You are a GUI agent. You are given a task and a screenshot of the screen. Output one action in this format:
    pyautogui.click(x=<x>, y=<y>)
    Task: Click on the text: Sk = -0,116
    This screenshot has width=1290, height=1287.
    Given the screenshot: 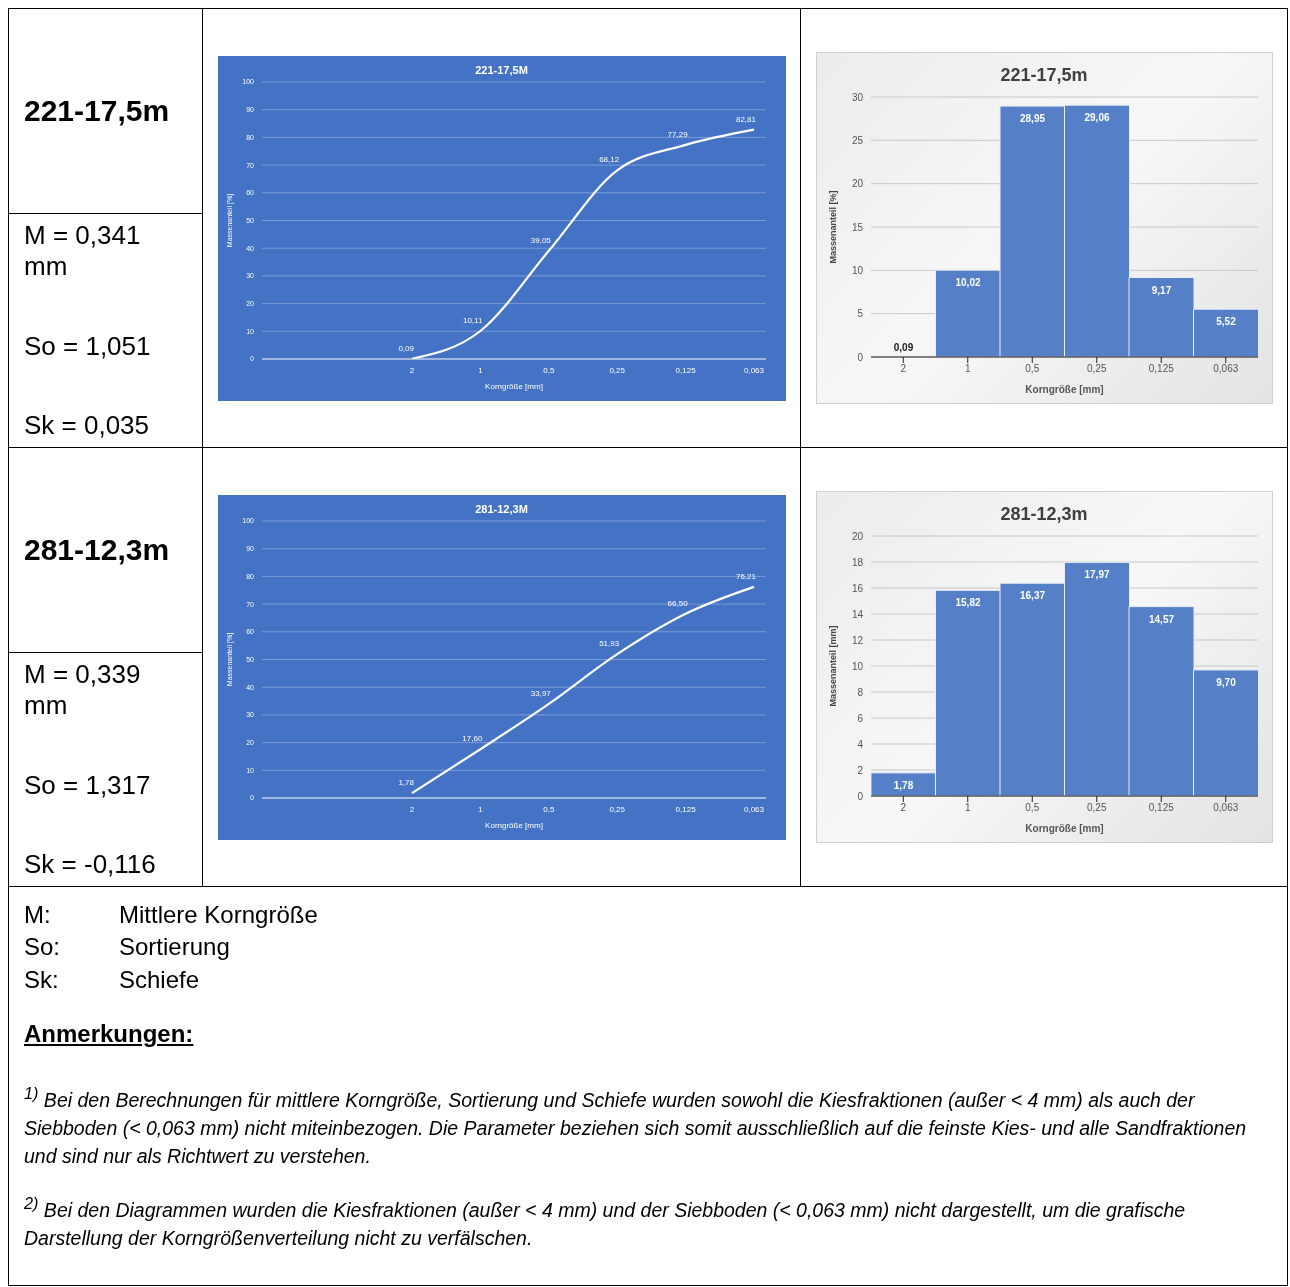 What is the action you would take?
    pyautogui.click(x=90, y=864)
    